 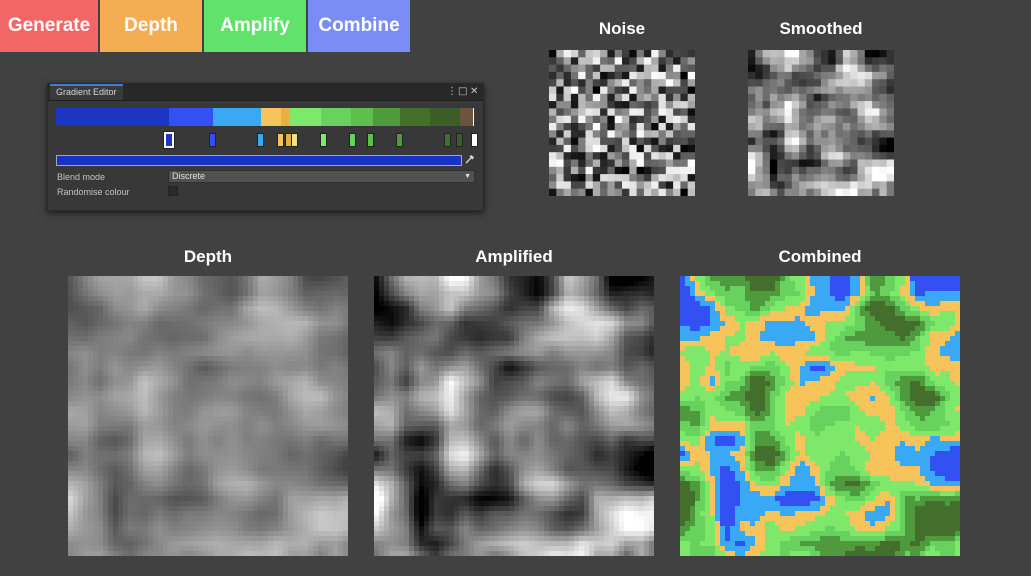 What do you see at coordinates (469, 160) in the screenshot?
I see `eyedropper-icon` at bounding box center [469, 160].